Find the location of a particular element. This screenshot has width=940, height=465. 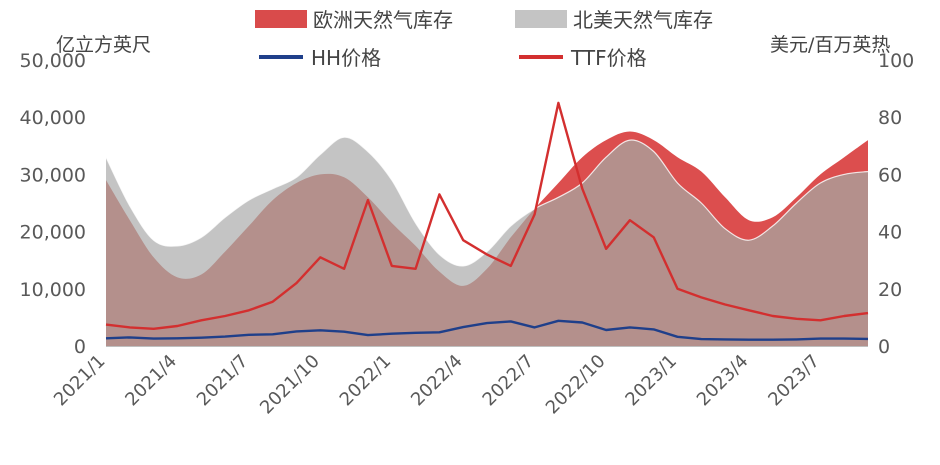

left-y-tick-label: 50,000 is located at coordinates (53, 61).